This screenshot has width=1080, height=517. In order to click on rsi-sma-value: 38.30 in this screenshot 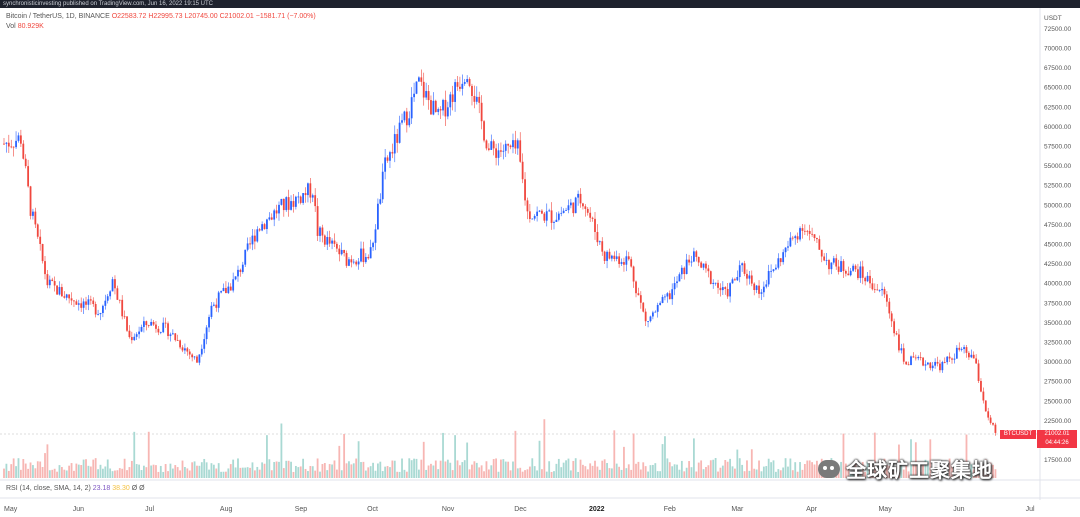, I will do `click(121, 488)`.